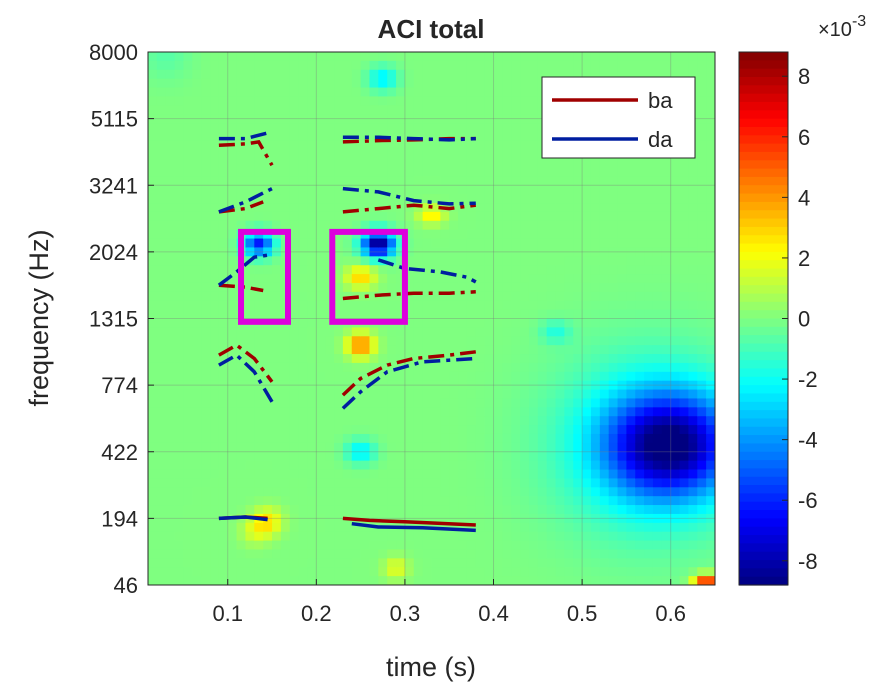 The width and height of the screenshot is (871, 687). I want to click on series-line-ba, so click(241, 288).